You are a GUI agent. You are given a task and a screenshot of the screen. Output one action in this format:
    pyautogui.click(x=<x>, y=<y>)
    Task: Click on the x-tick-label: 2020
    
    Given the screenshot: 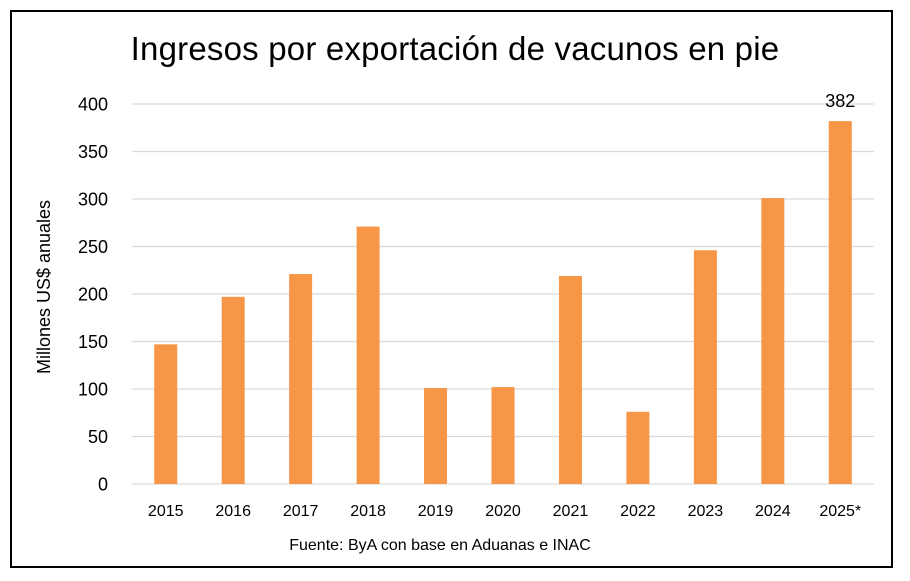 What is the action you would take?
    pyautogui.click(x=503, y=511)
    